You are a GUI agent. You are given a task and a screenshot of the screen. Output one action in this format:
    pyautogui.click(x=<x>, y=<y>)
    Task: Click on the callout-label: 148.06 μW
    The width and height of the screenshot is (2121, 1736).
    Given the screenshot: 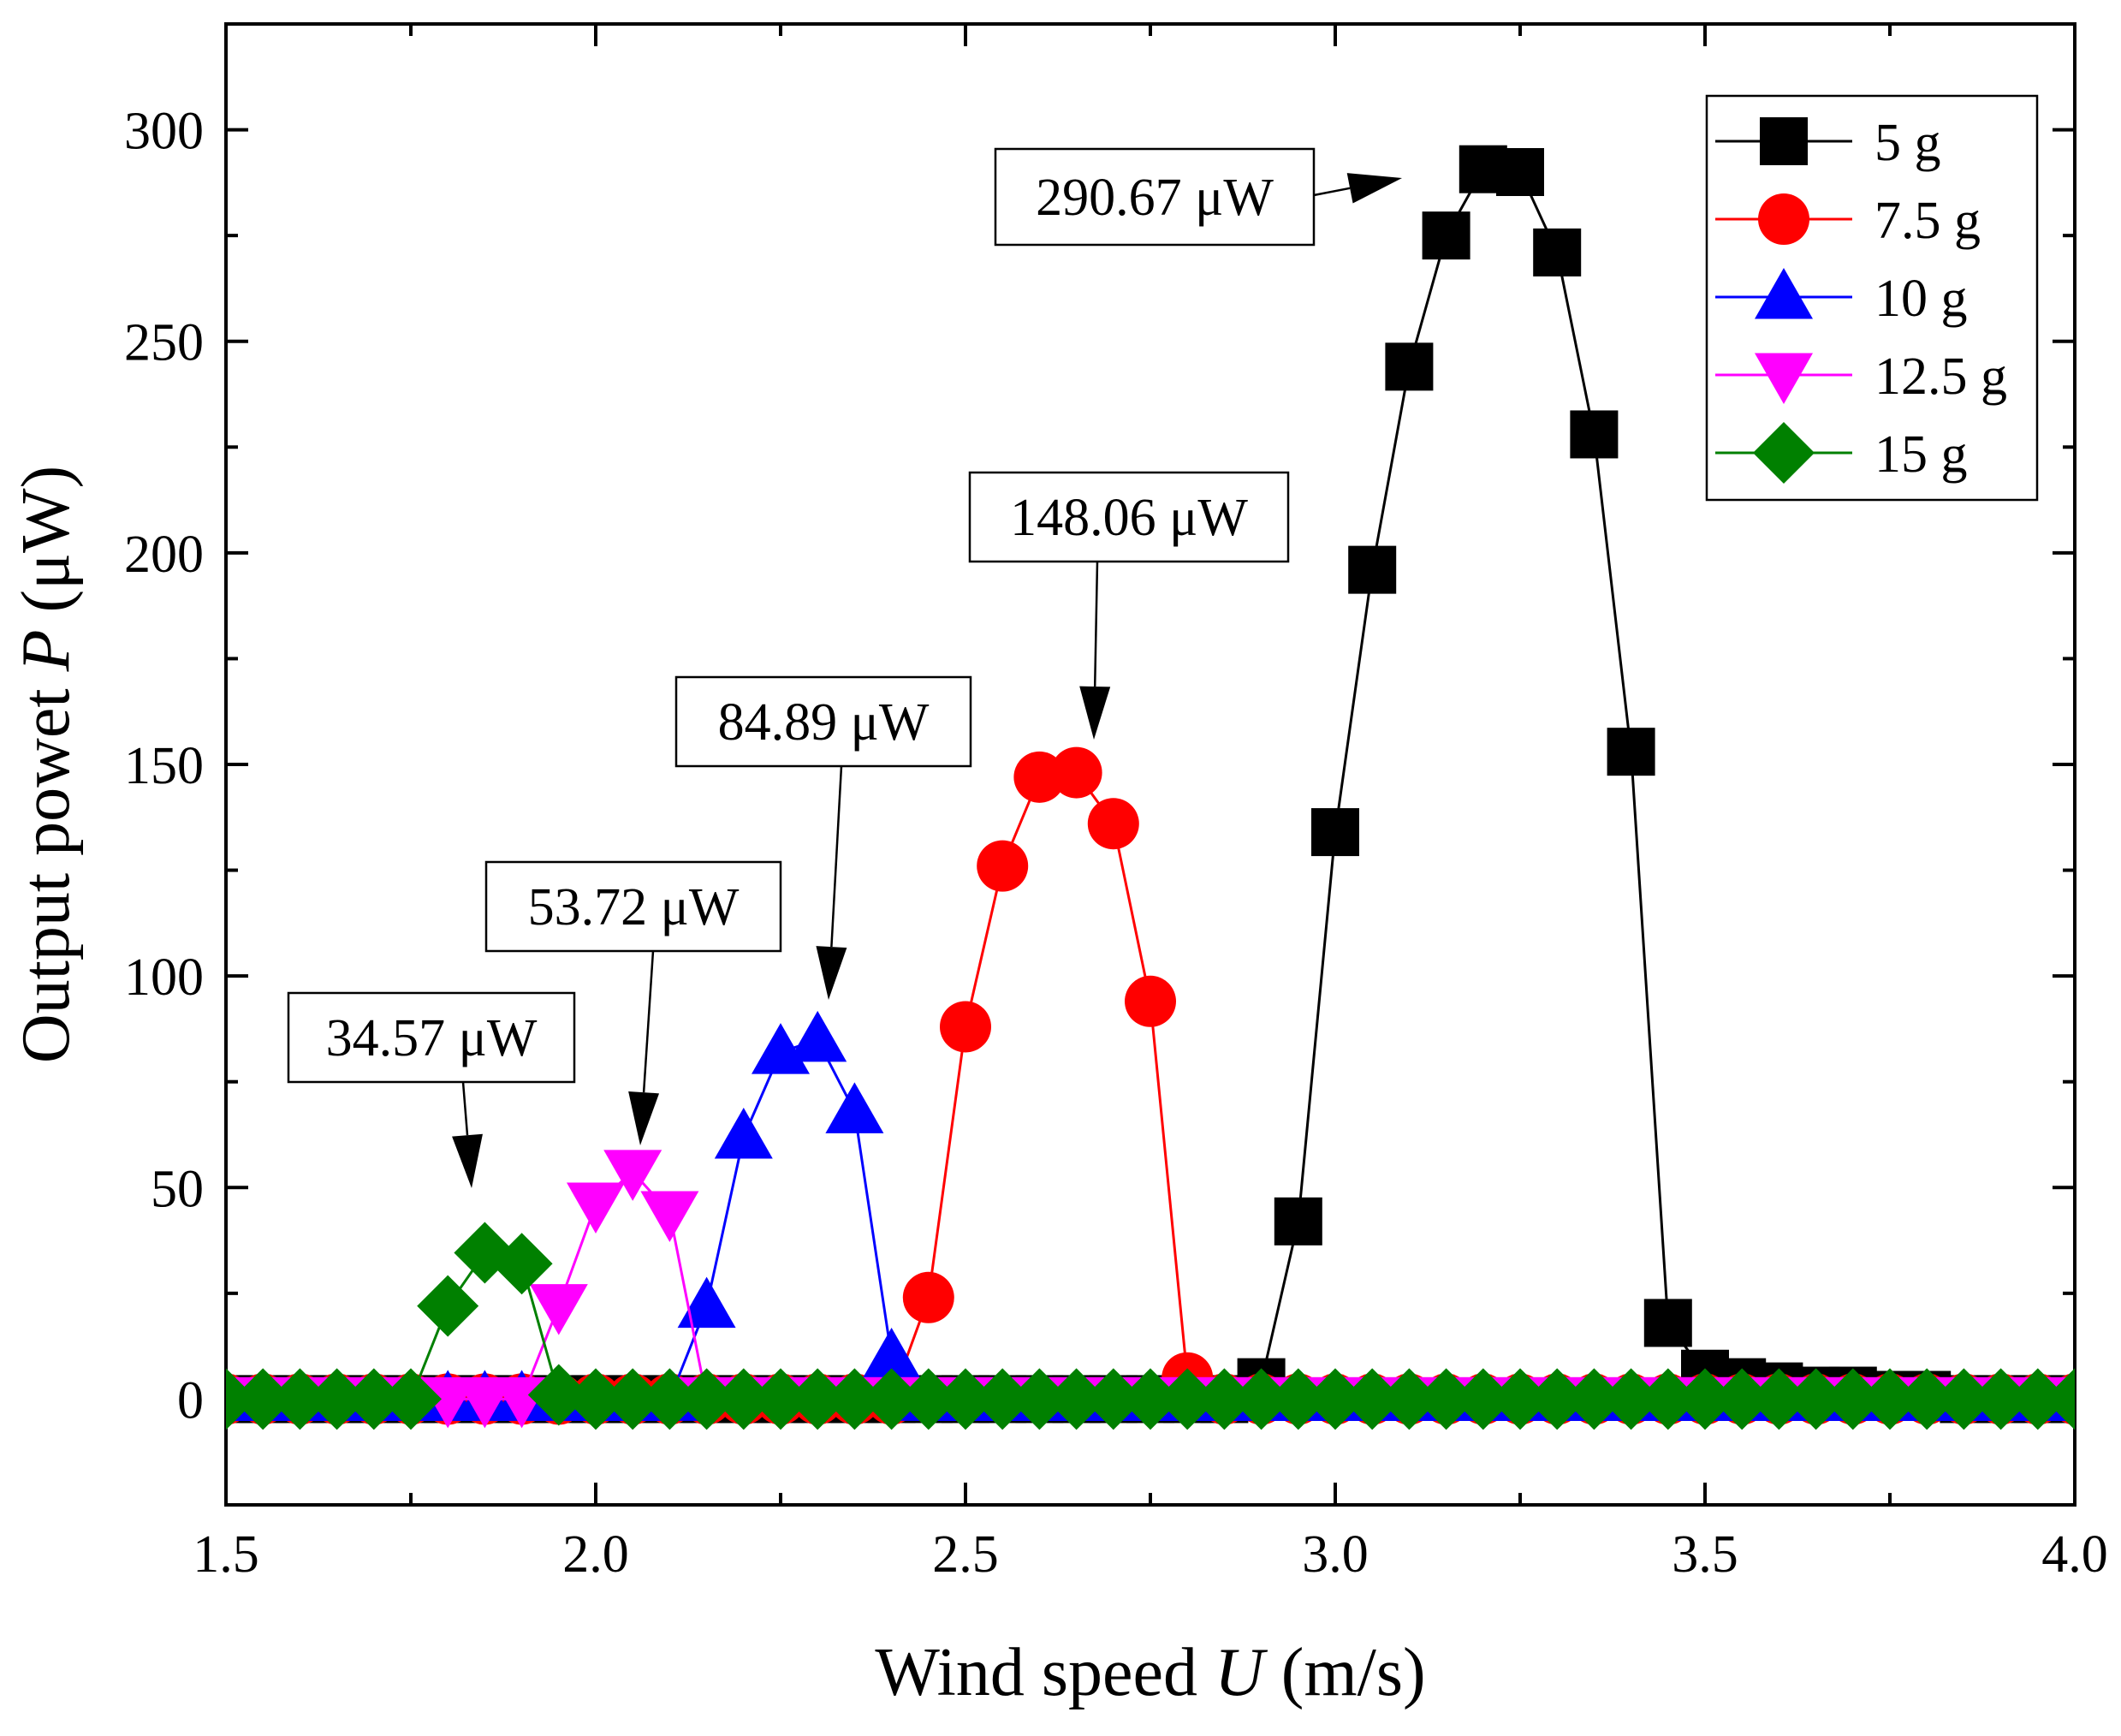 What is the action you would take?
    pyautogui.click(x=1129, y=518)
    